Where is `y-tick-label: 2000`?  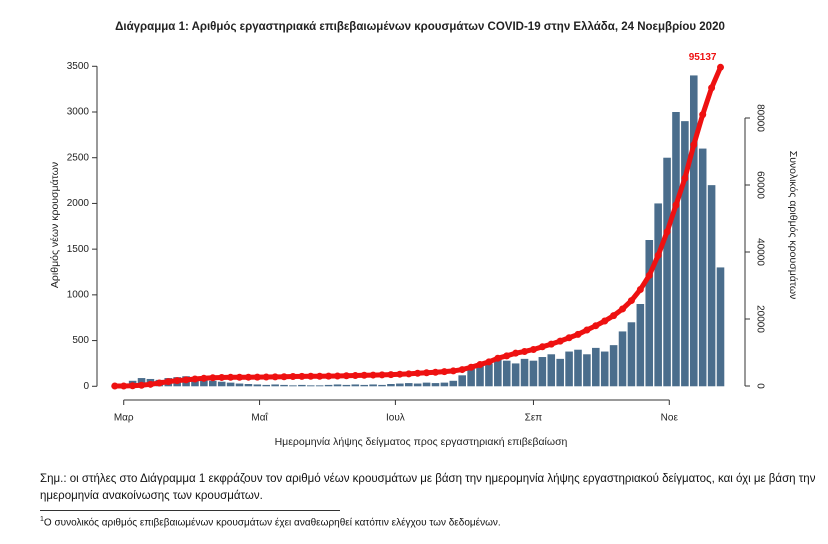 y-tick-label: 2000 is located at coordinates (78, 203).